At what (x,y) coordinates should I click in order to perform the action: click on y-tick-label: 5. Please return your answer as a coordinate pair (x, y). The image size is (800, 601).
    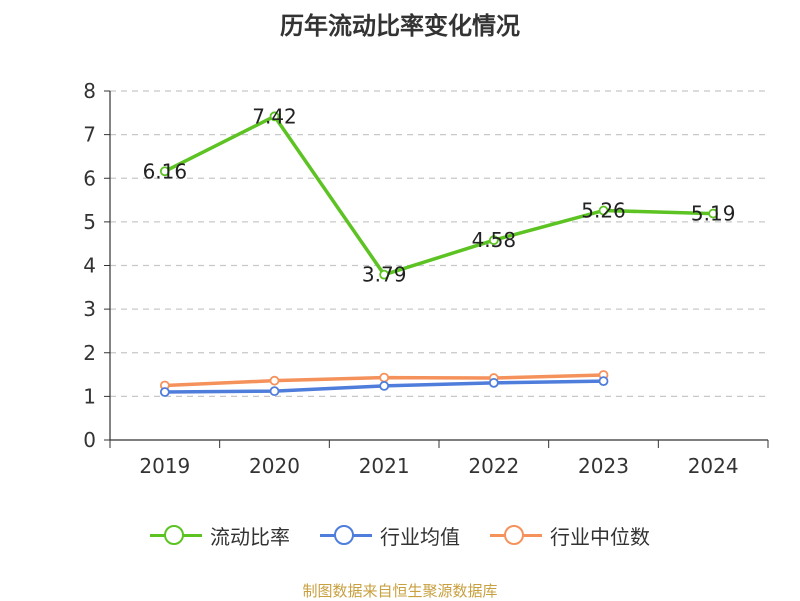
    Looking at the image, I should click on (89, 222).